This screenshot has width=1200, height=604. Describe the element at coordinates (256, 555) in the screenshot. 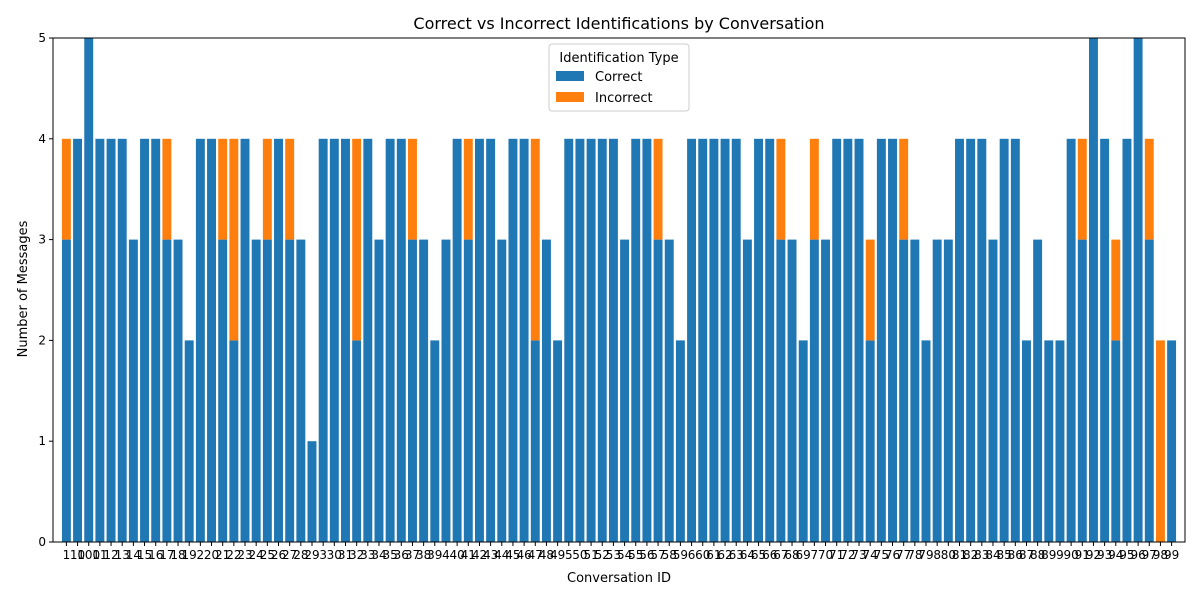

I see `x-tick-label: 24` at that location.